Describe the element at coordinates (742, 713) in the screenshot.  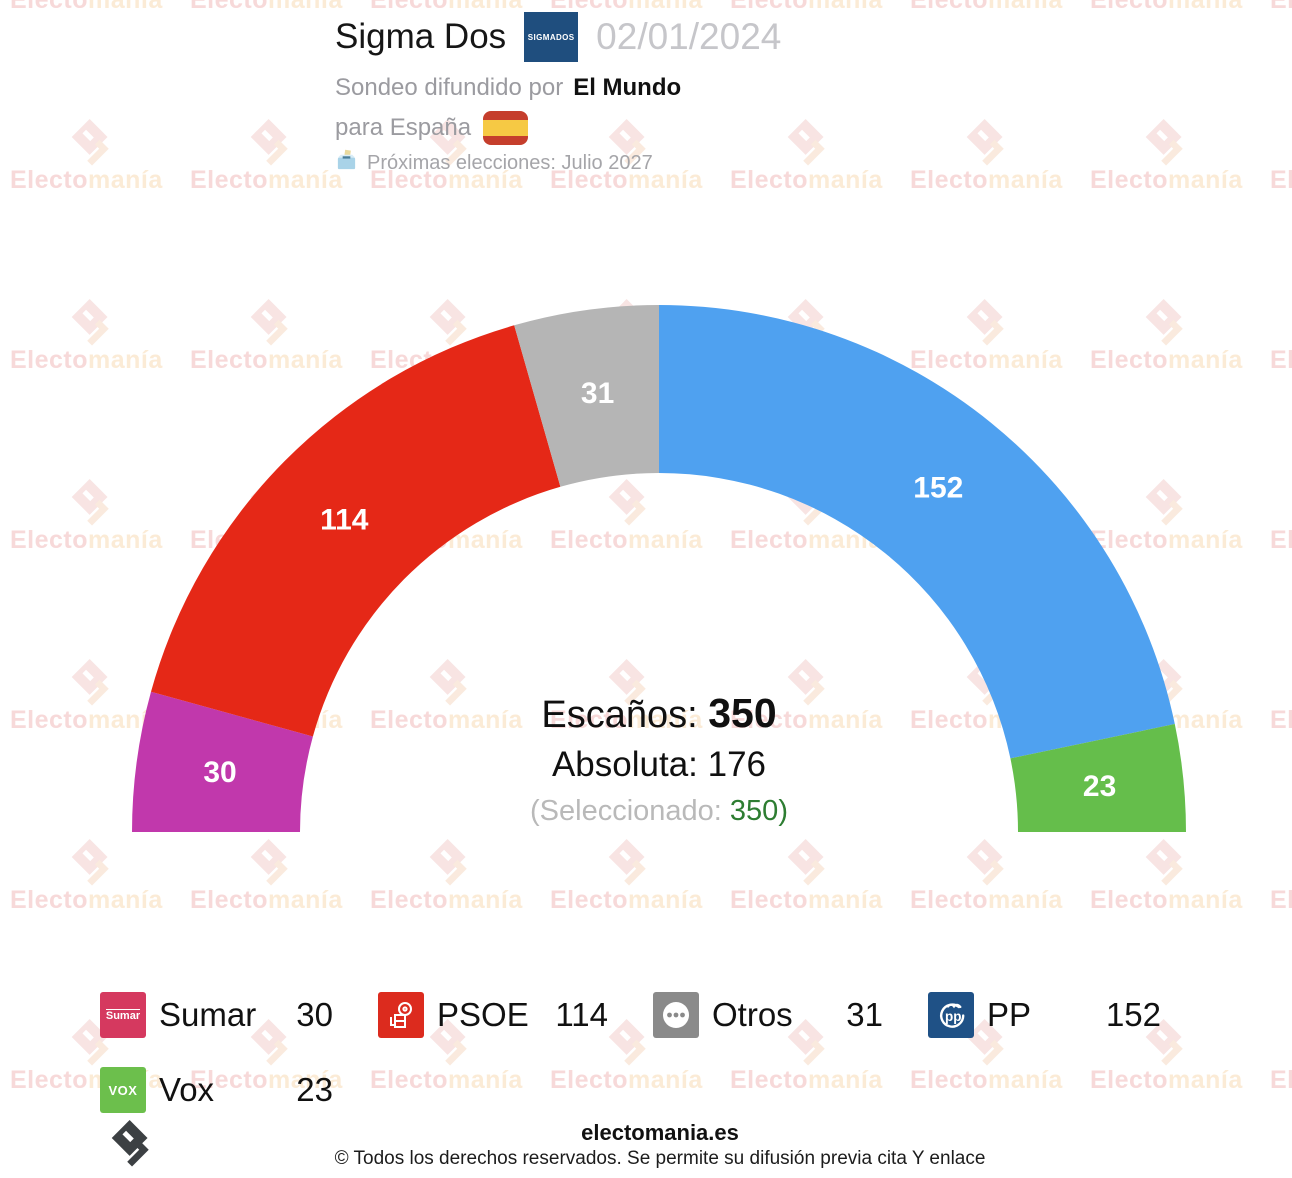
I see `seats-total-value: 350` at that location.